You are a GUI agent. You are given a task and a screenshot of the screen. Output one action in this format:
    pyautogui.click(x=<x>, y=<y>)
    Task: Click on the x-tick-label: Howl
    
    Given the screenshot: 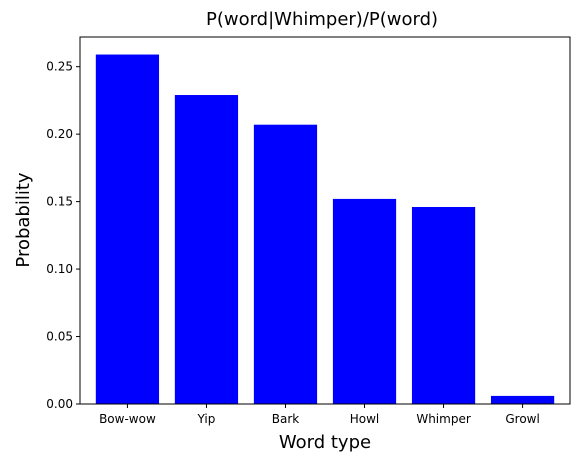 What is the action you would take?
    pyautogui.click(x=365, y=419)
    